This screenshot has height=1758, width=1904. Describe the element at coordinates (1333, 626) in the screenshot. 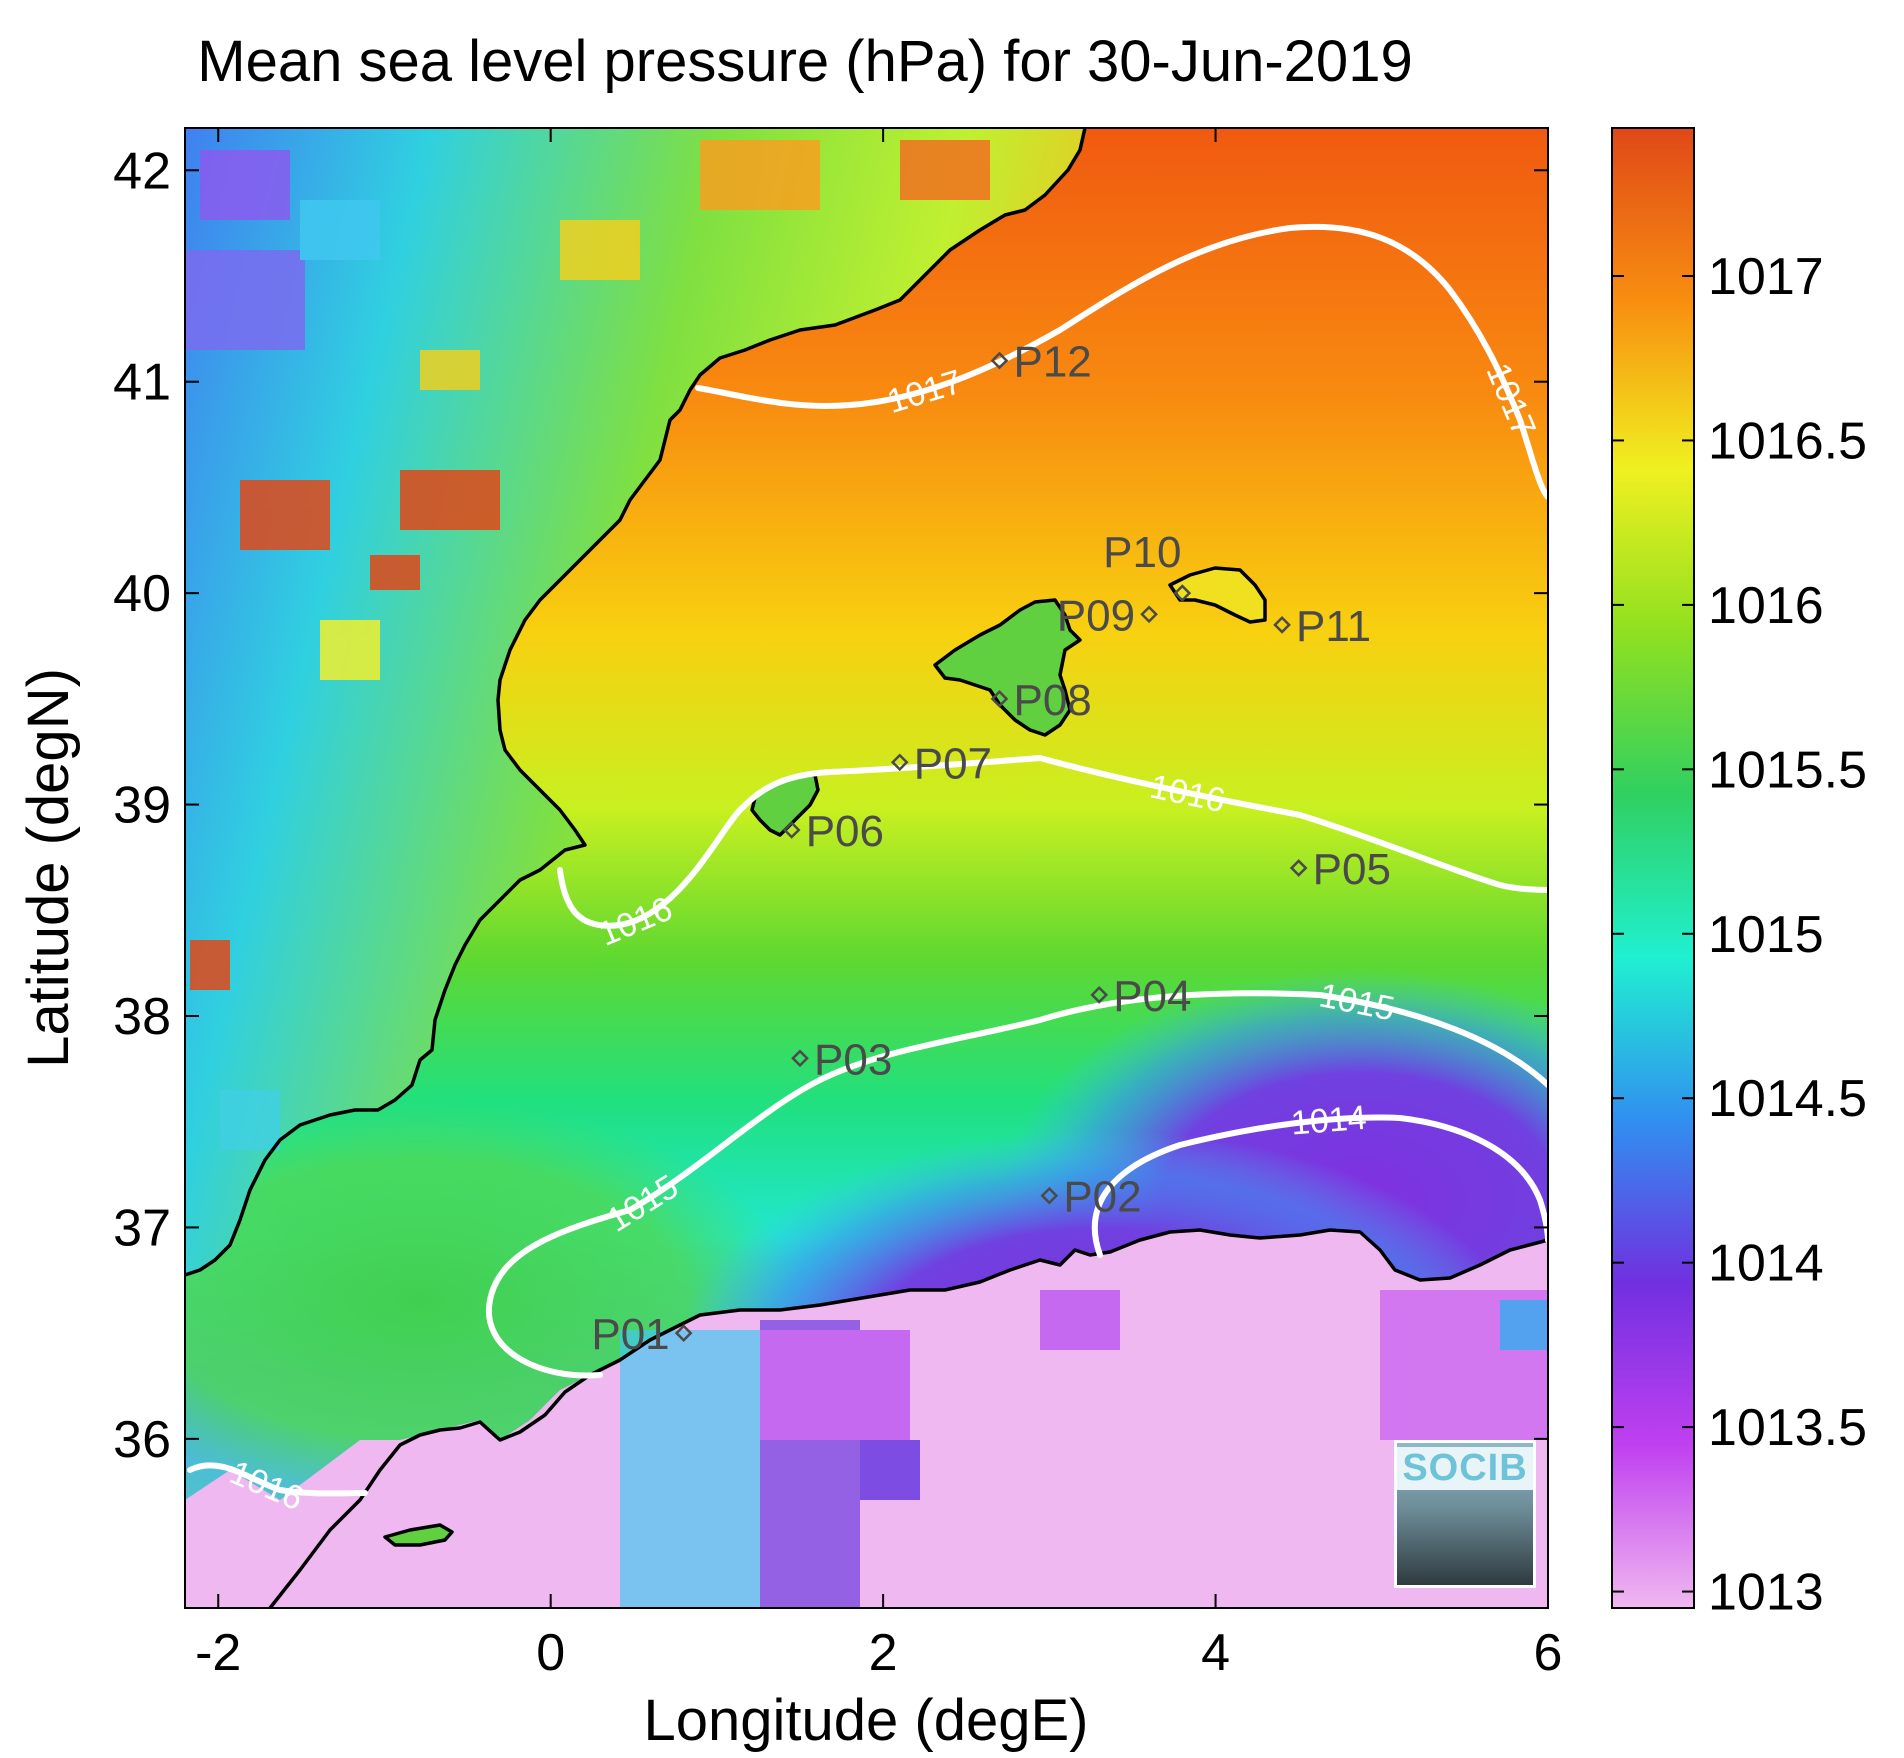

I see `station-label: P11` at that location.